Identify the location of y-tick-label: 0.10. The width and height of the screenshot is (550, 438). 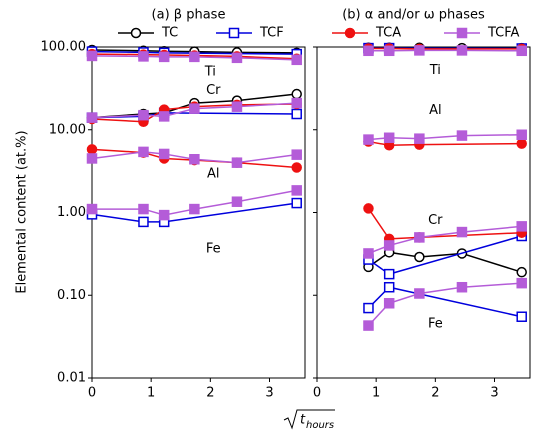
(71, 295).